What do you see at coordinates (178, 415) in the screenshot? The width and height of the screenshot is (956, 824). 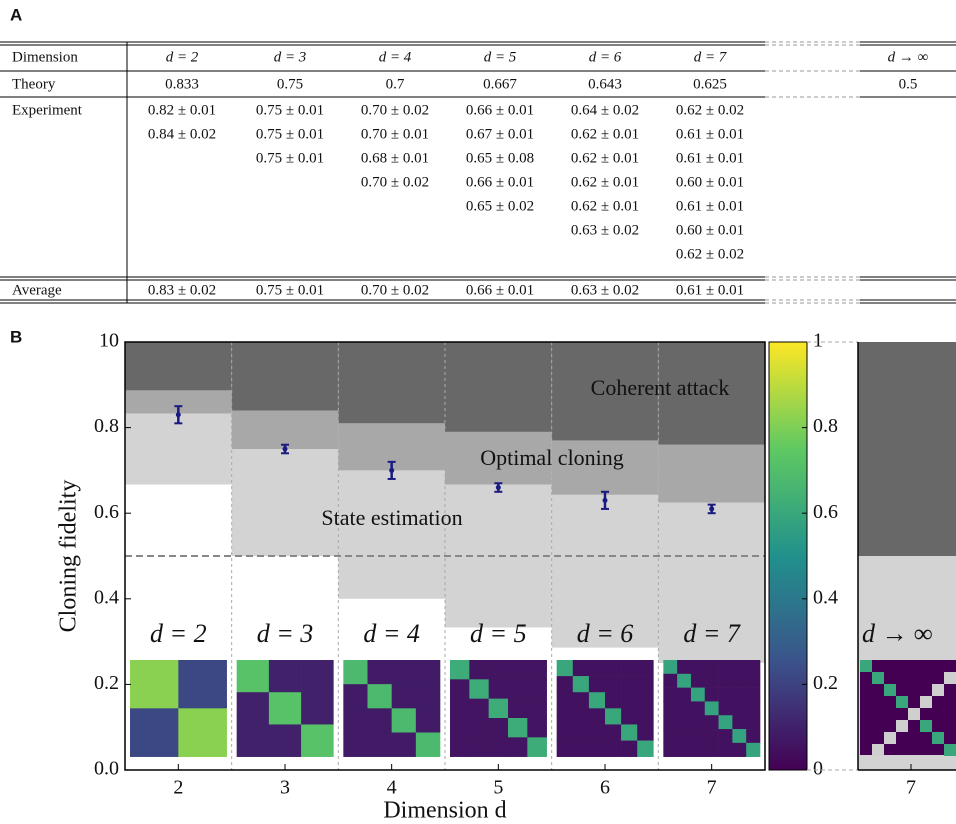 I see `error-bar` at bounding box center [178, 415].